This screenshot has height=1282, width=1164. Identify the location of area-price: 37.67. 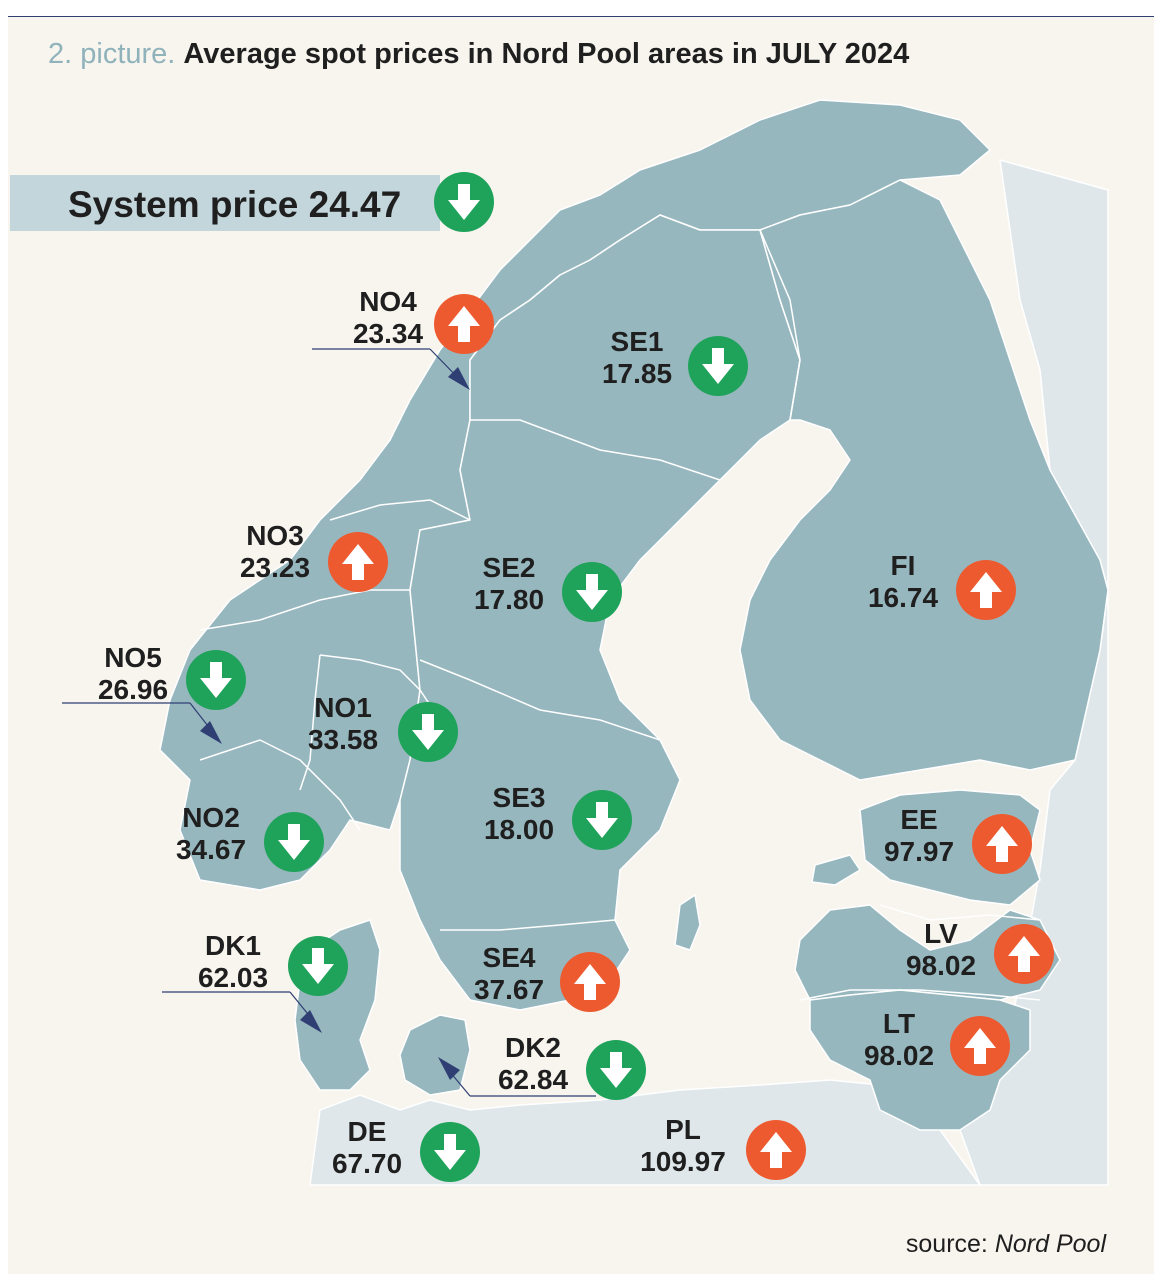
(509, 989).